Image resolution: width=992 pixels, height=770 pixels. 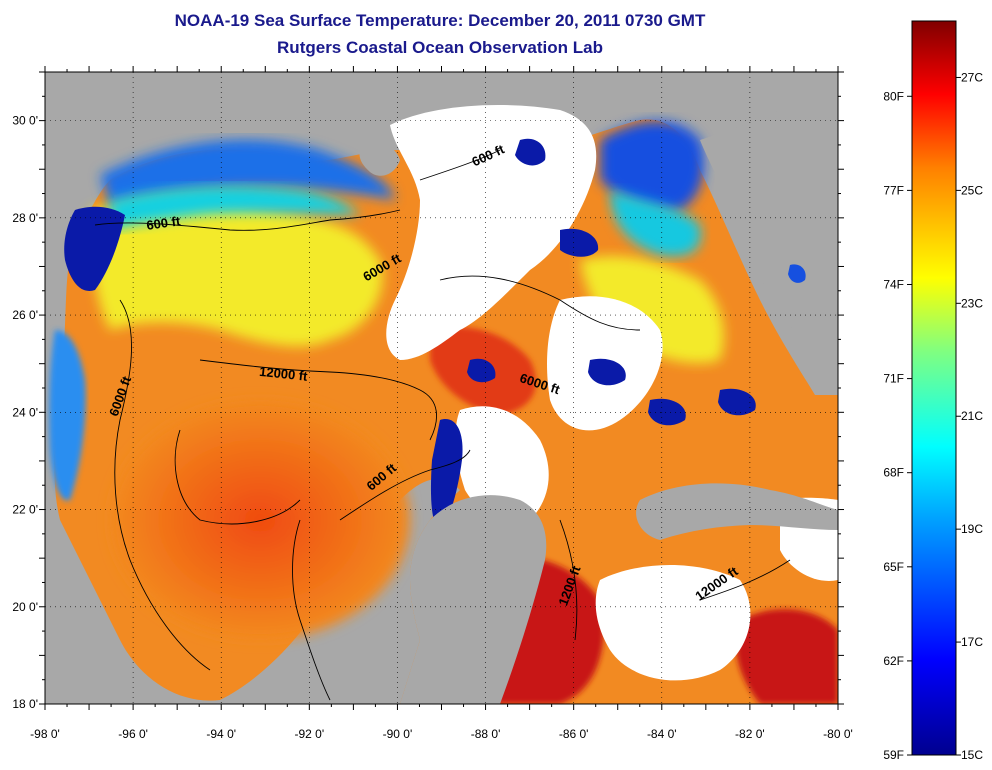 I want to click on contour-12000ft-inner, so click(x=237, y=477).